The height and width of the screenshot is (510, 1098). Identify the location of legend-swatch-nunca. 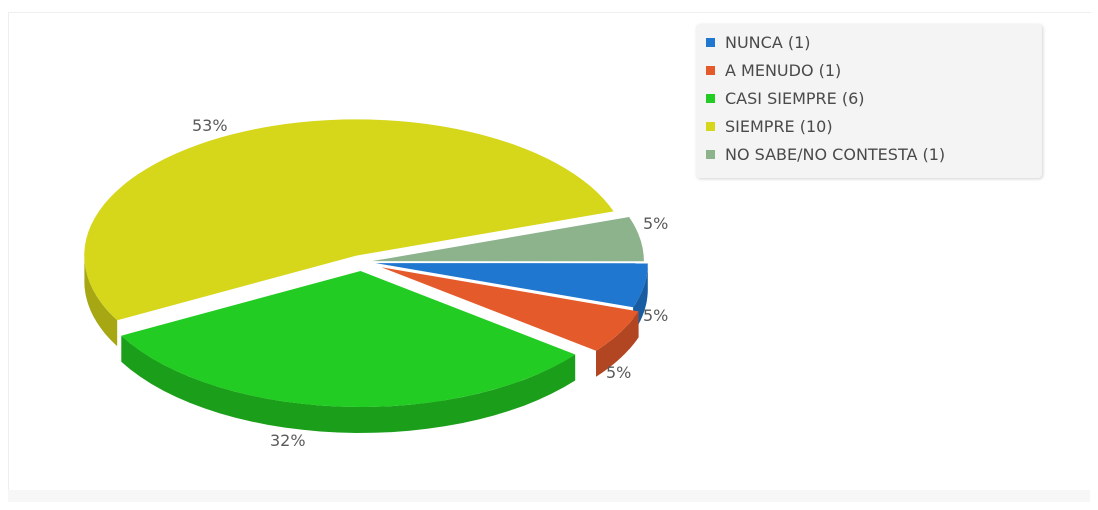
(710, 42).